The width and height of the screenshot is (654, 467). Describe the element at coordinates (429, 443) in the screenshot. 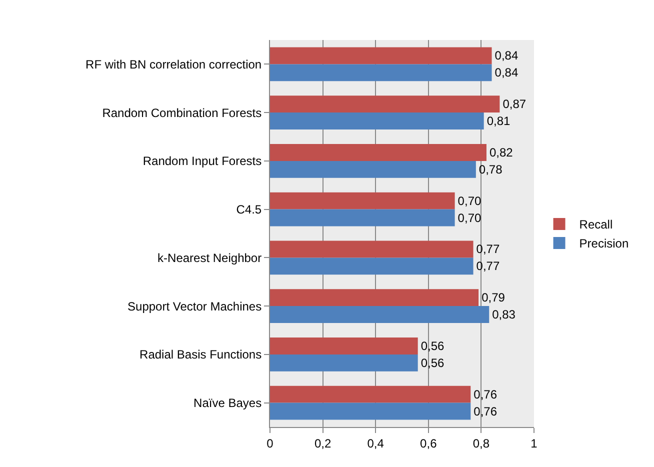

I see `x-tick-label: 0,6` at that location.